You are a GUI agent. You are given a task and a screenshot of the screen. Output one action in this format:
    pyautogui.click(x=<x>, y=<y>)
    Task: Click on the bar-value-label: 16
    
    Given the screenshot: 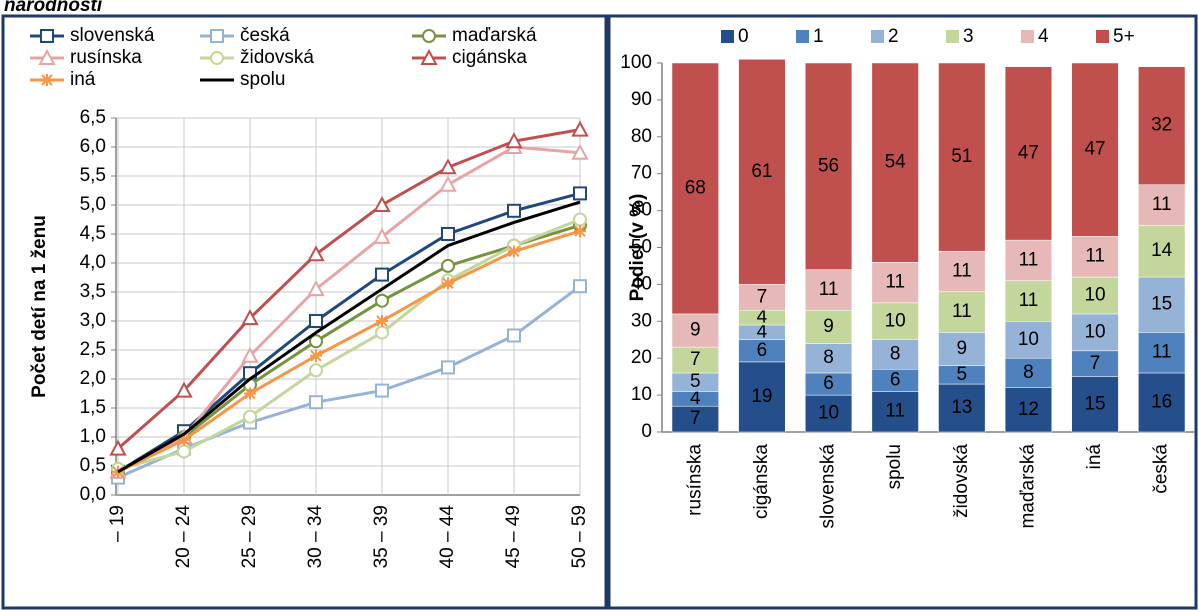 What is the action you would take?
    pyautogui.click(x=1161, y=401)
    